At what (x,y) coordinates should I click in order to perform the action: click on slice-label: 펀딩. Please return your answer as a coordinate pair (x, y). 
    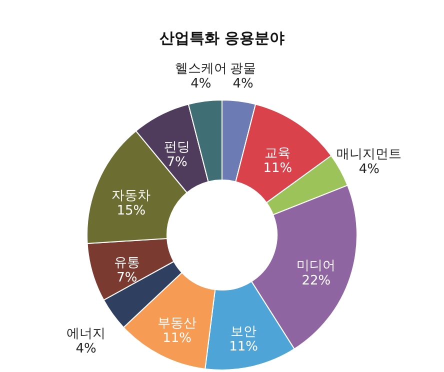
    Looking at the image, I should click on (177, 147).